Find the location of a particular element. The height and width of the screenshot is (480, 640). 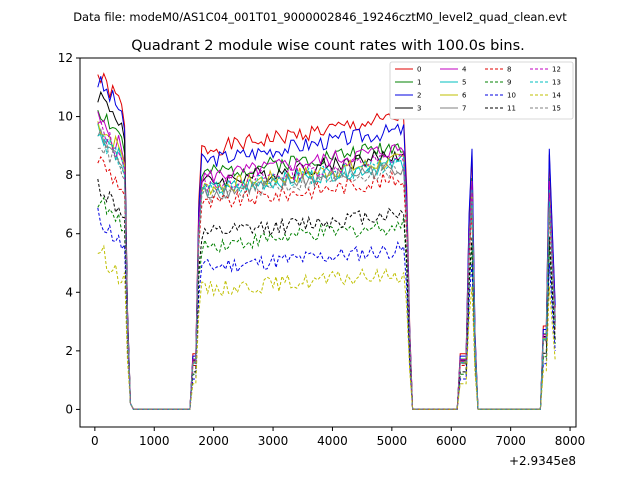

legend-label-3: 3 is located at coordinates (419, 109).